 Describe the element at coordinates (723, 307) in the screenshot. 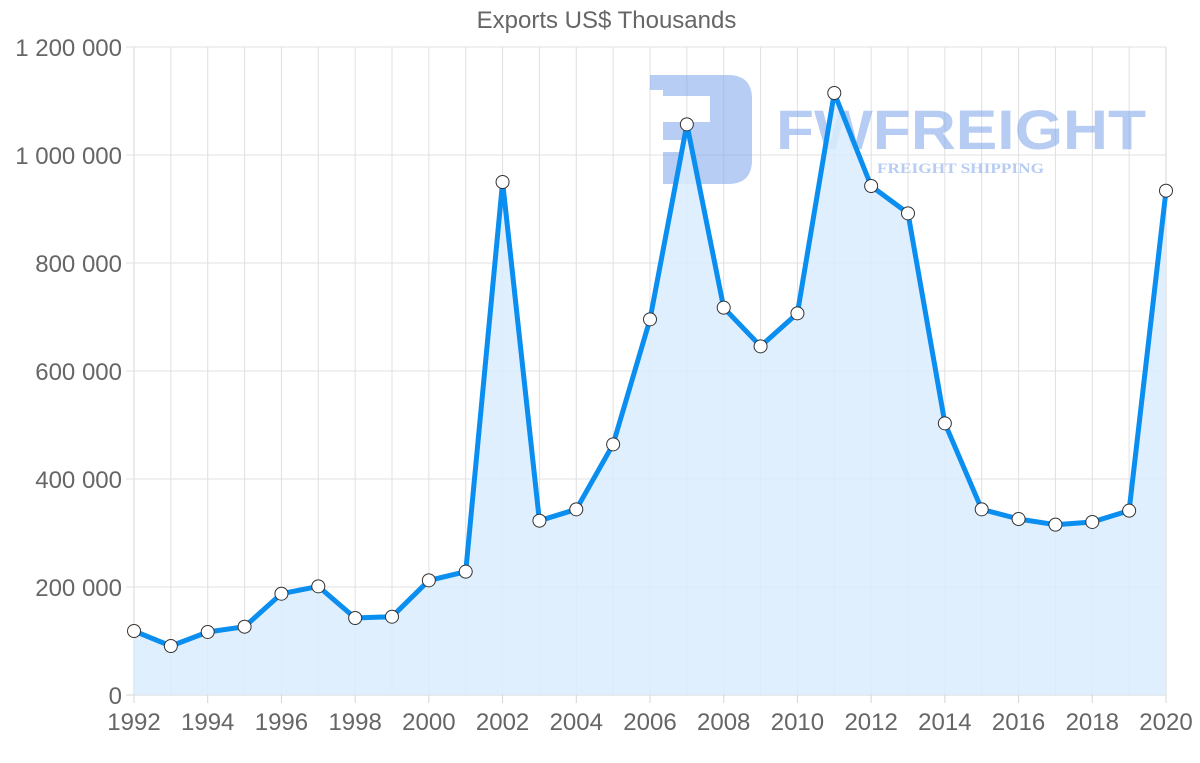

I see `data-point-2008` at that location.